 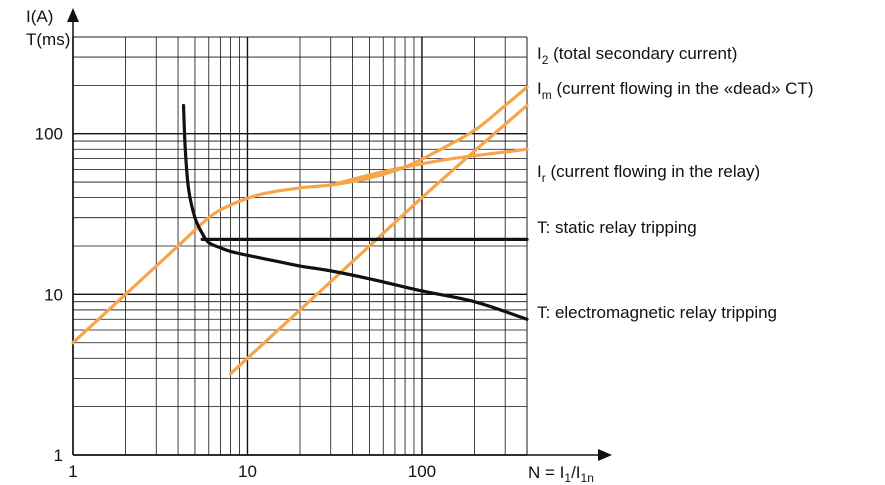 I want to click on series-label-t_em: T: electromagnetic relay tripping, so click(x=657, y=312).